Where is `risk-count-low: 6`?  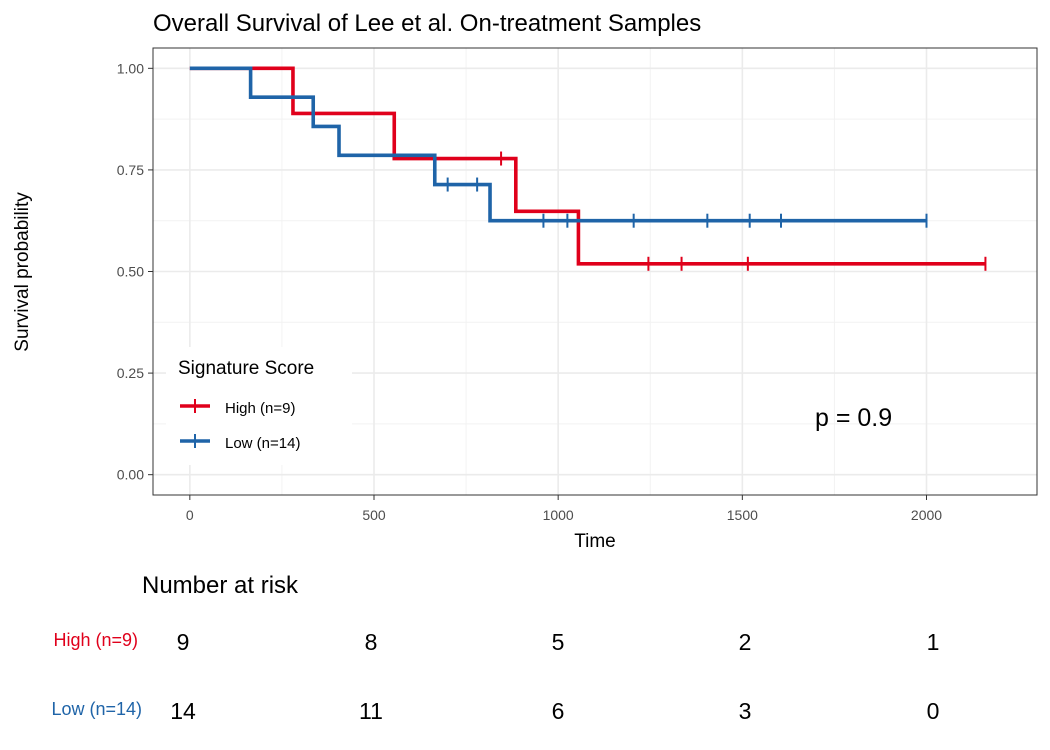 risk-count-low: 6 is located at coordinates (558, 711).